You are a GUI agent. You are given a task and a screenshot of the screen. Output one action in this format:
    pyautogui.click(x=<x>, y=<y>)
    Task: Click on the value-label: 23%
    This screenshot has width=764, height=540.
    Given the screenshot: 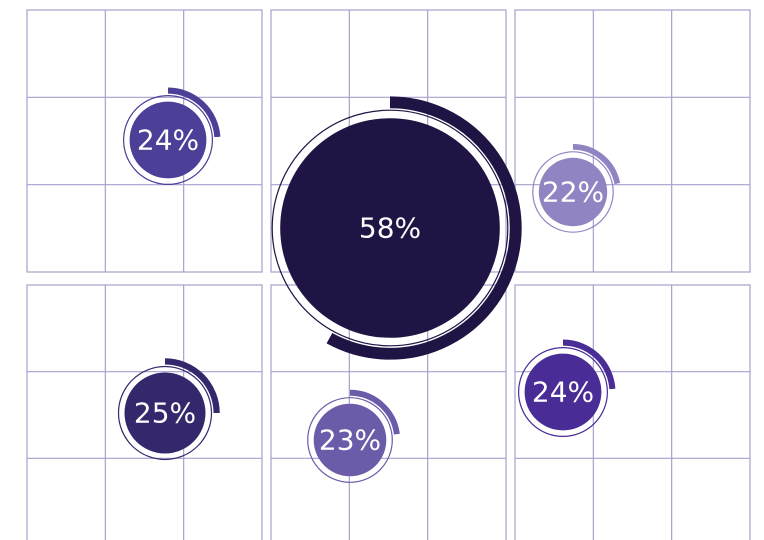 What is the action you would take?
    pyautogui.click(x=350, y=440)
    